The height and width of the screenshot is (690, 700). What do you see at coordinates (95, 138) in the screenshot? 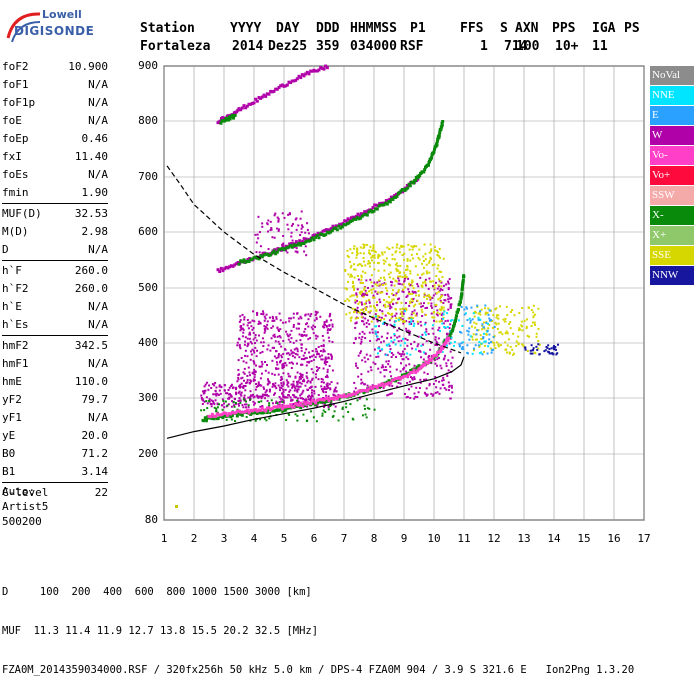
I see `param-value: 0.46` at bounding box center [95, 138].